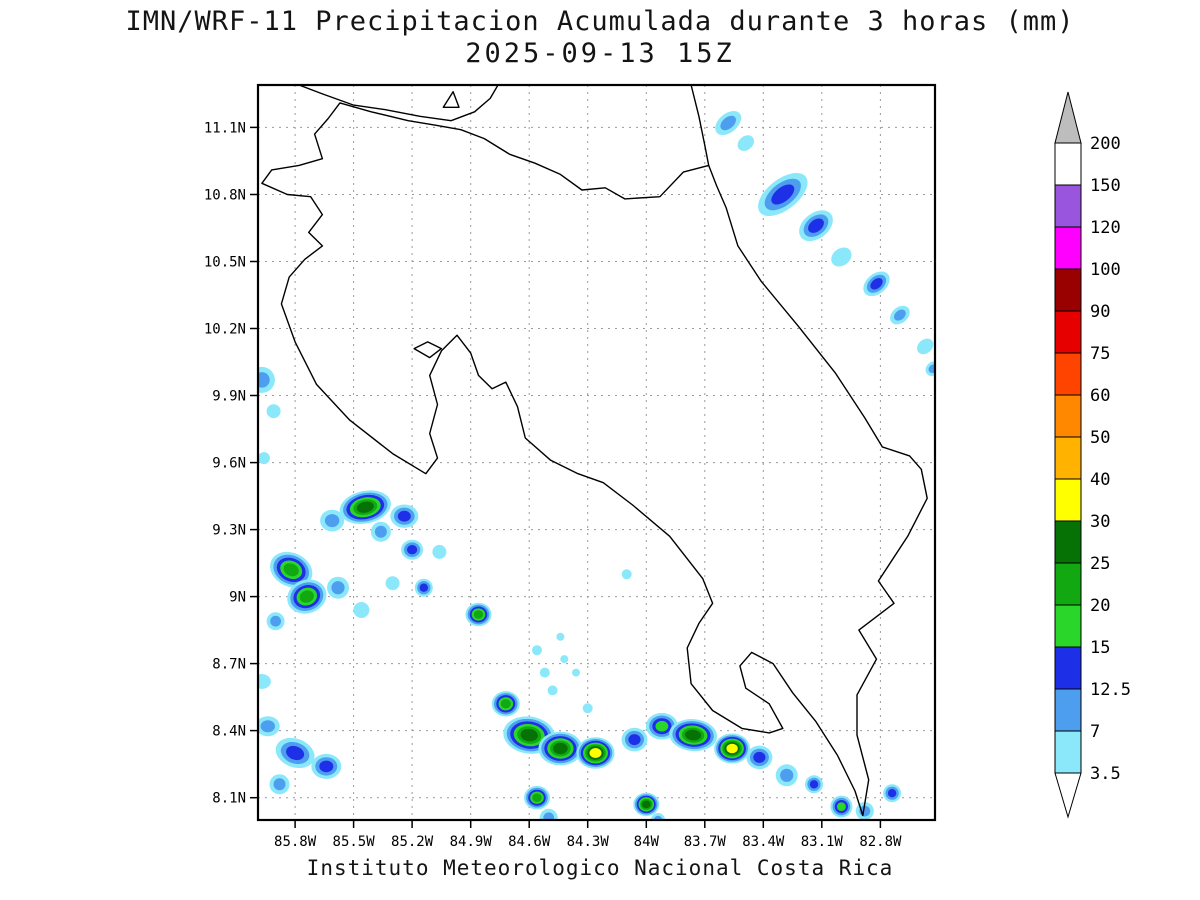 The image size is (1200, 900). I want to click on lat-tick-label: 10.8N, so click(225, 196).